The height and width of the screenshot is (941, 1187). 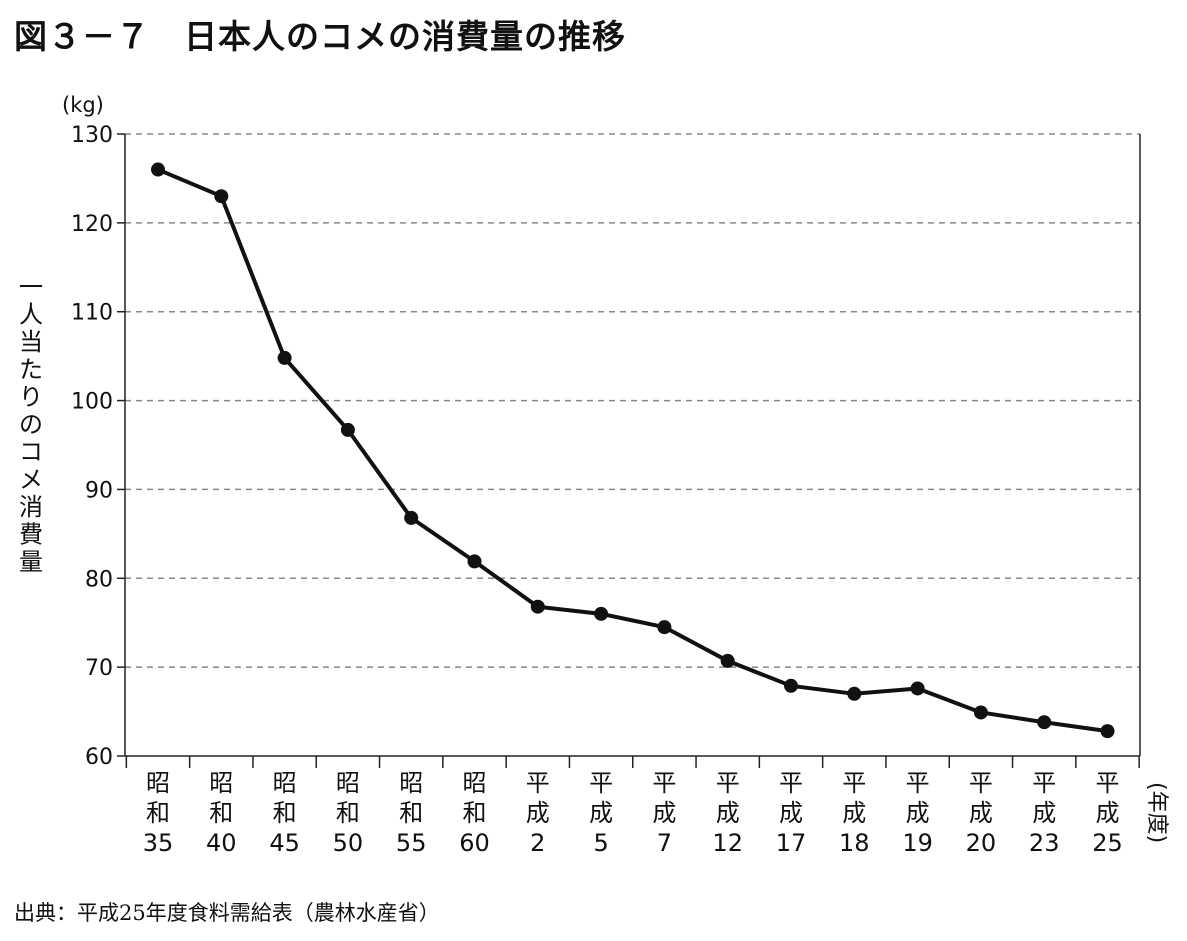 What do you see at coordinates (854, 843) in the screenshot?
I see `x-tick-label-part: 18` at bounding box center [854, 843].